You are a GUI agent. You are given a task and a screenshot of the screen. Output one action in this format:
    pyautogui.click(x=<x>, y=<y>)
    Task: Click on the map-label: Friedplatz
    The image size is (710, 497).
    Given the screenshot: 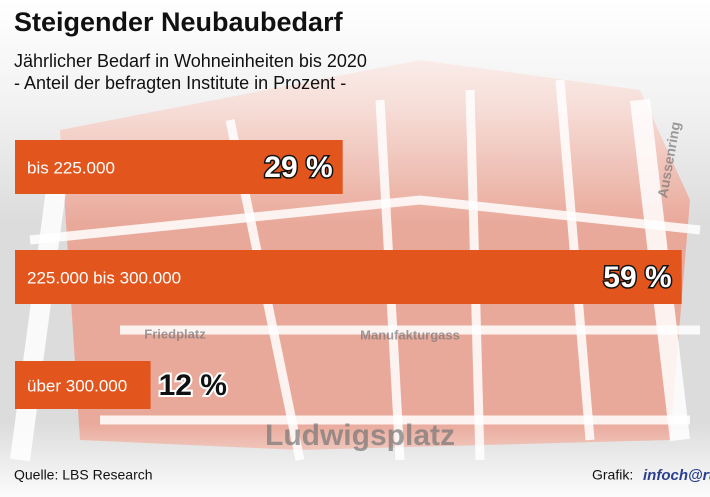 What is the action you would take?
    pyautogui.click(x=175, y=333)
    